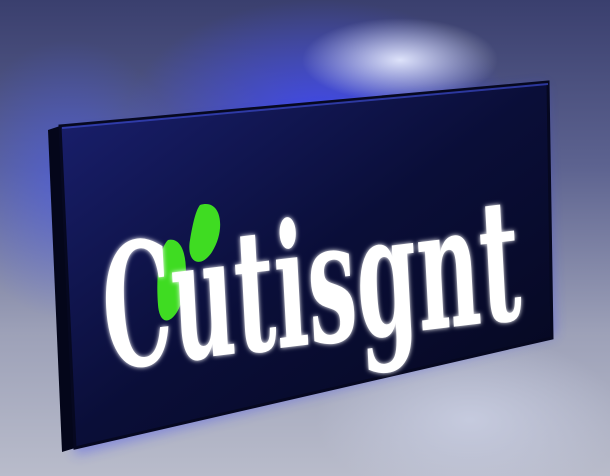 This screenshot has width=610, height=476. Describe the element at coordinates (305, 106) in the screenshot. I see `sign-panel-highlight` at that location.